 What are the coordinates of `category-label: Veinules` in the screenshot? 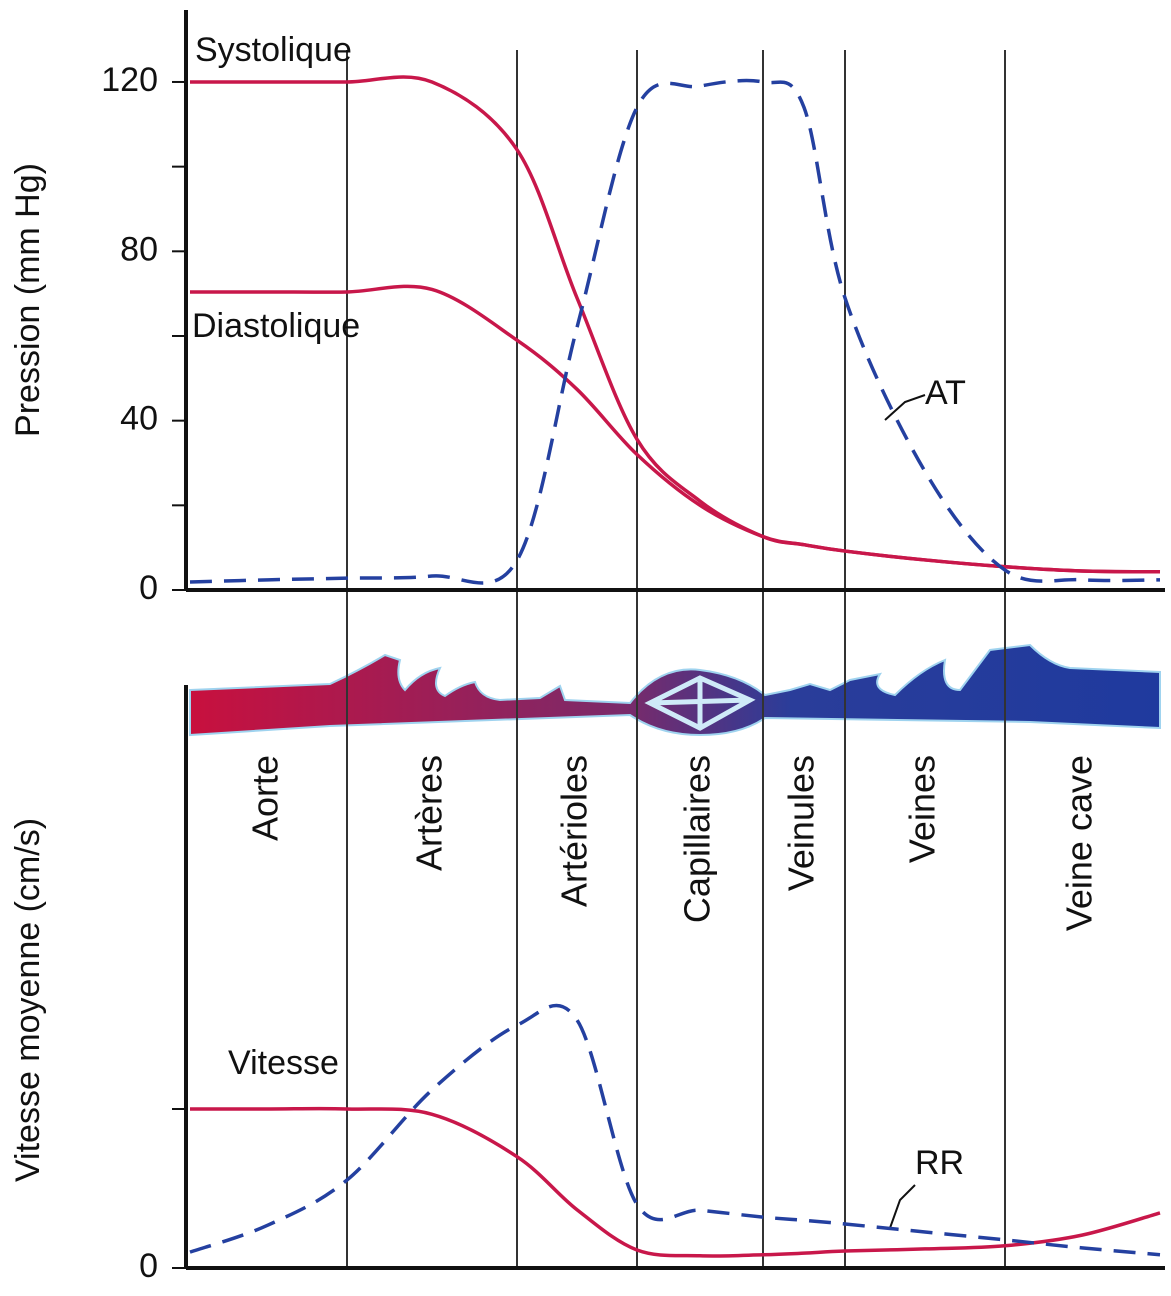 It's located at (801, 823).